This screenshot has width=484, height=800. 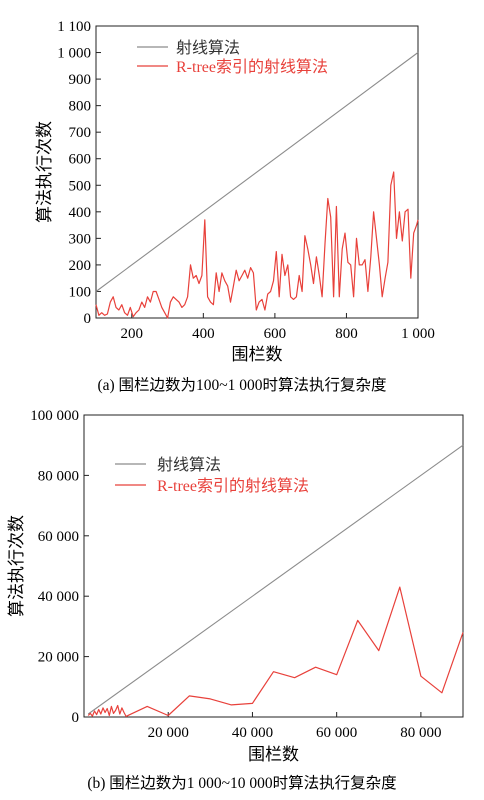 I want to click on legend: 射线算法R-tree索引的射线算法, so click(x=232, y=57).